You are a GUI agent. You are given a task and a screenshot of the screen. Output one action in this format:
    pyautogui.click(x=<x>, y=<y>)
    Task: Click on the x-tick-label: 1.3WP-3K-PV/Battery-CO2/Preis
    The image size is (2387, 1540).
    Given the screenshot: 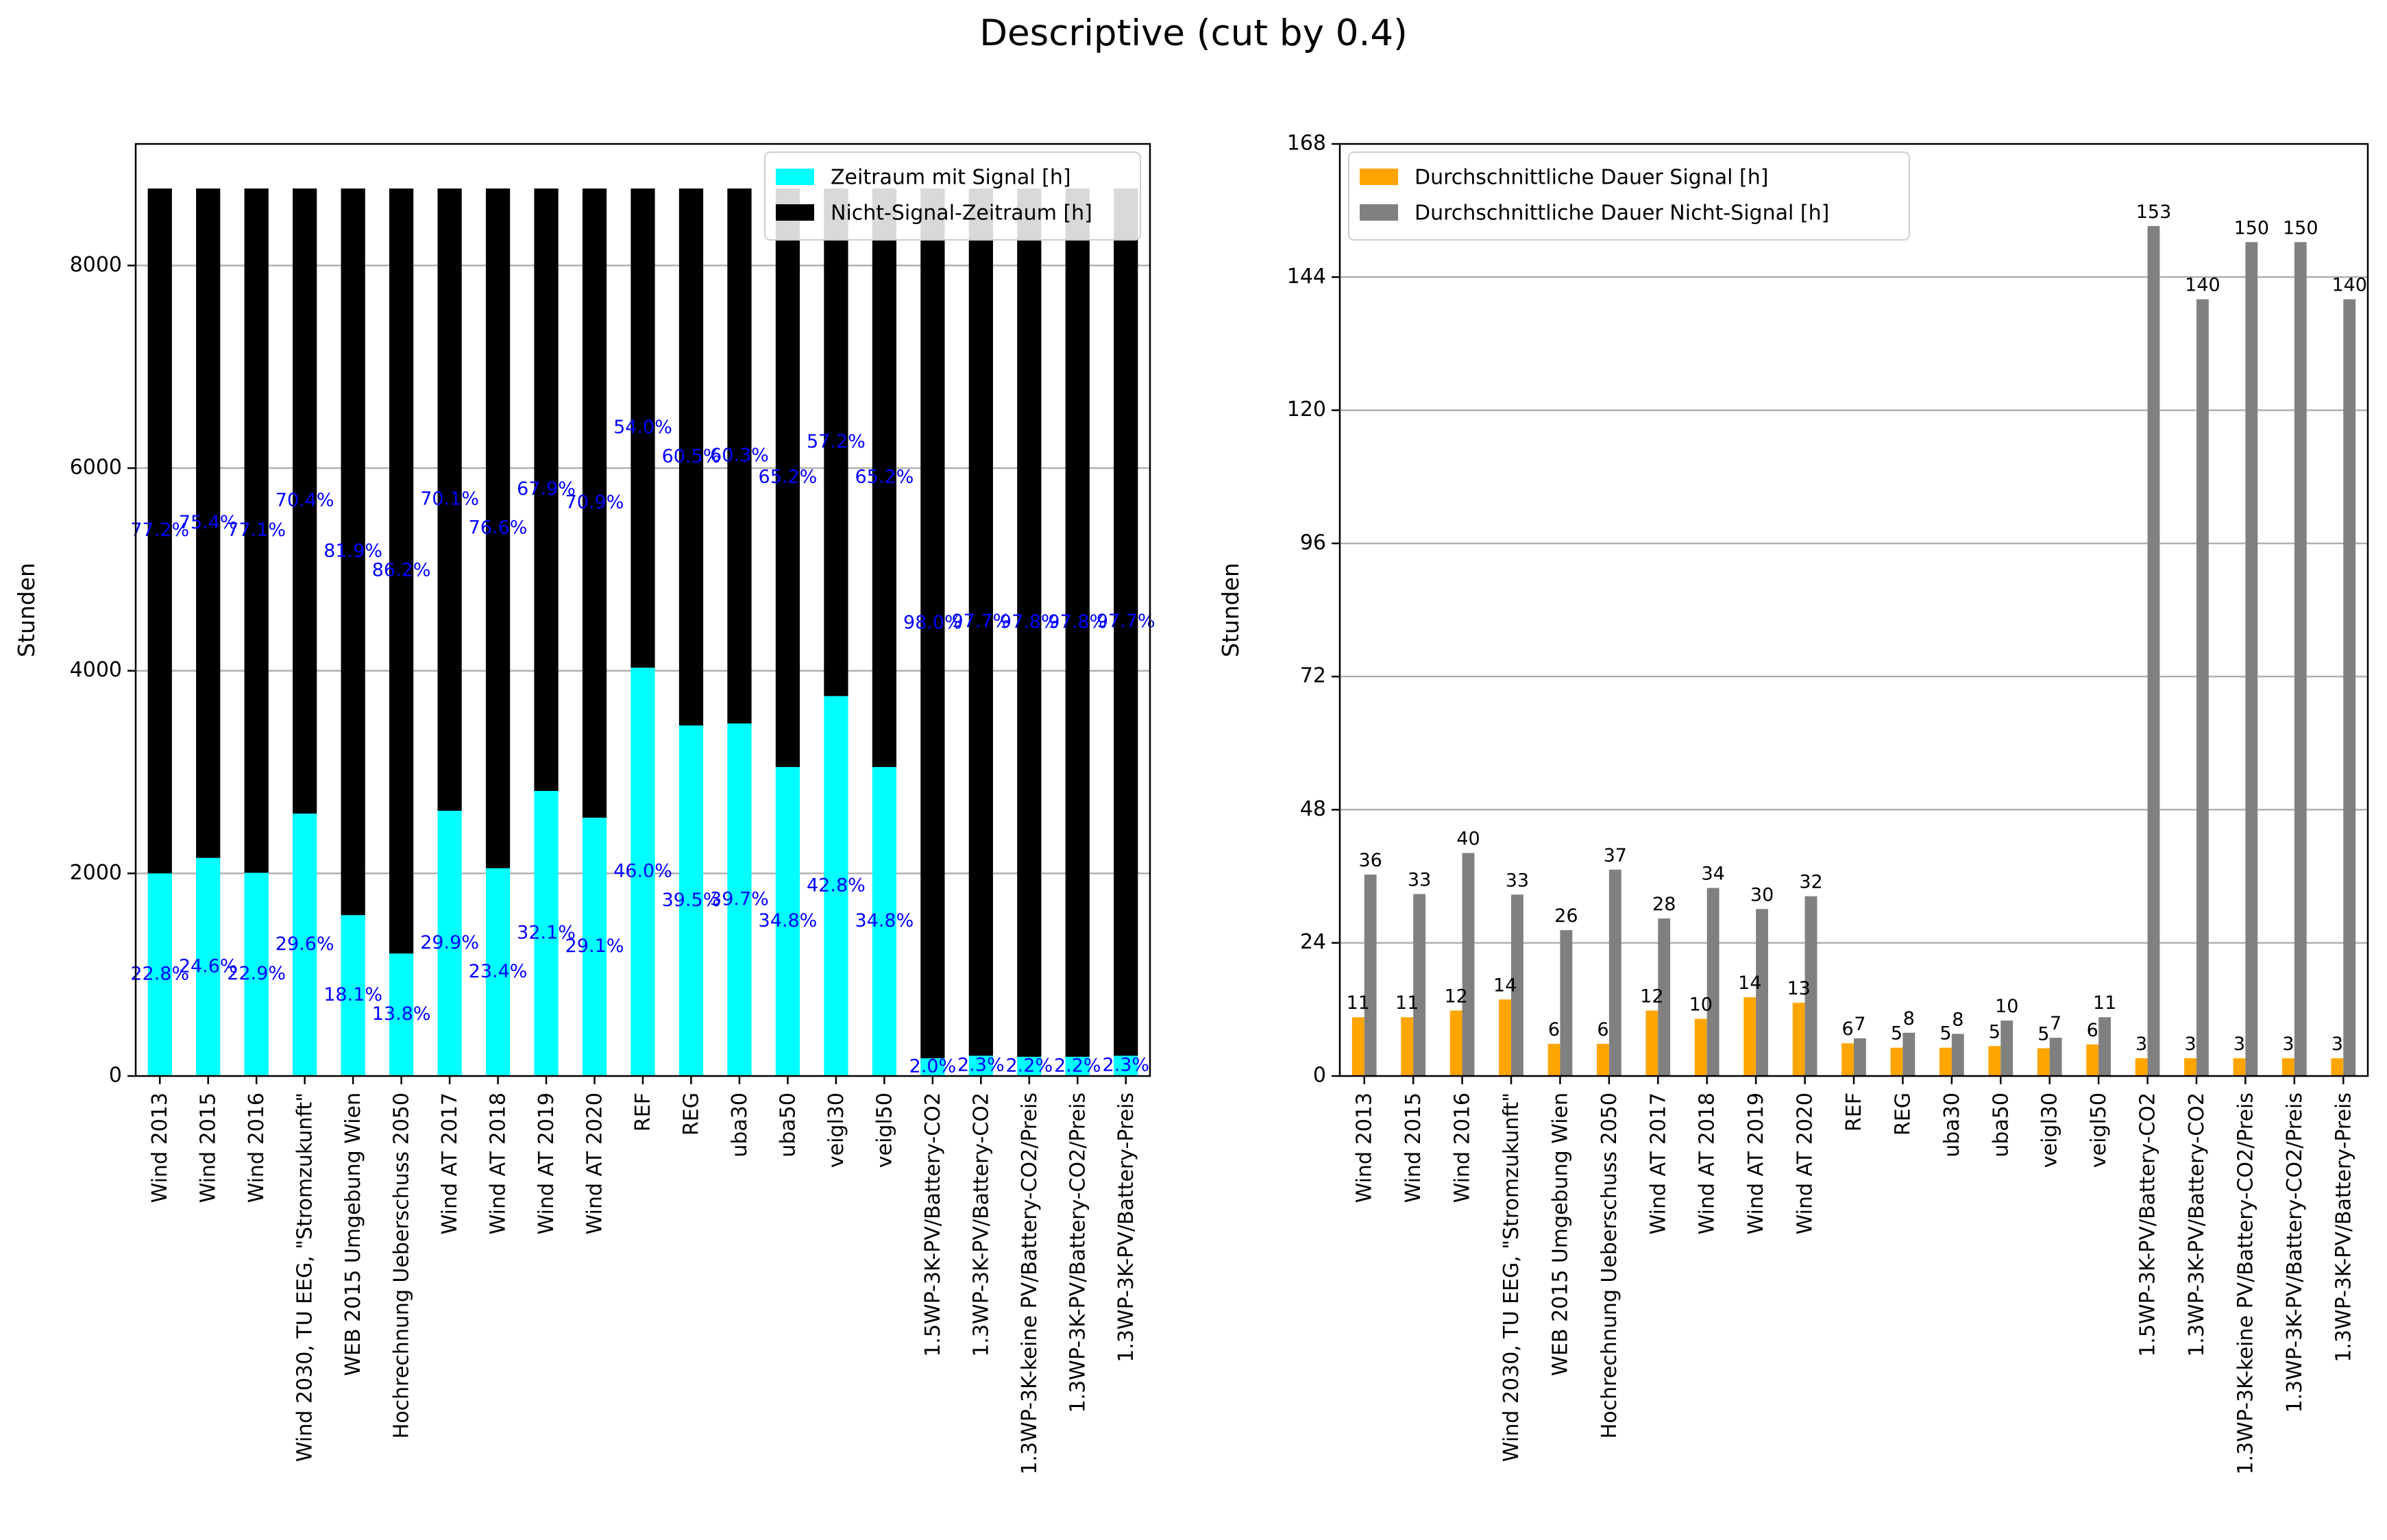 What is the action you would take?
    pyautogui.click(x=1078, y=1252)
    